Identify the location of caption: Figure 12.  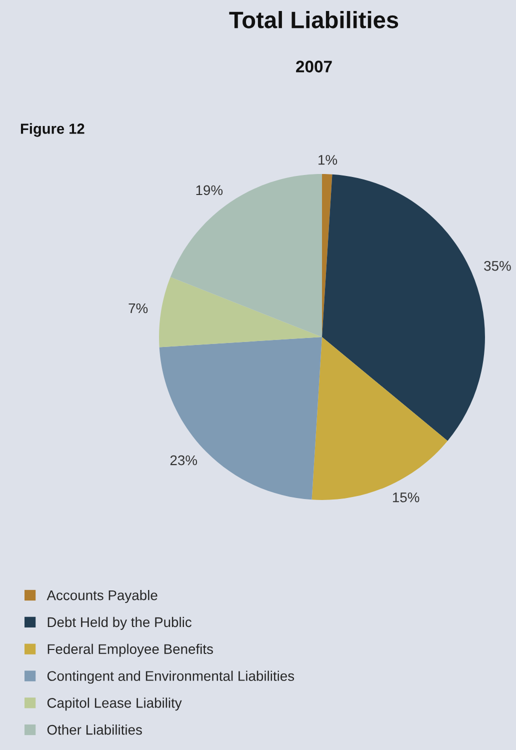
(52, 130).